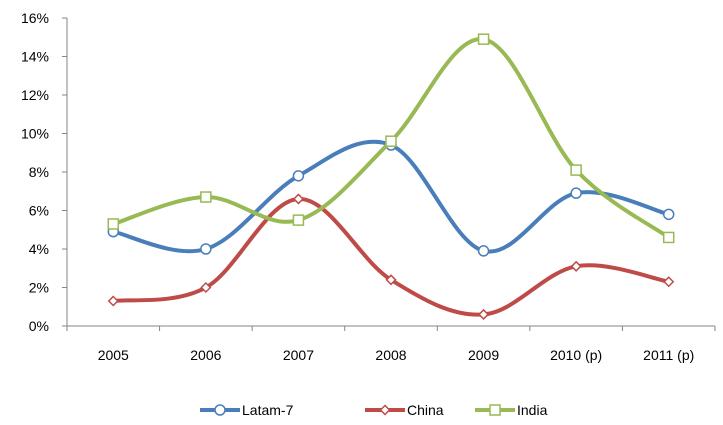 This screenshot has width=723, height=425. I want to click on x-tick-label: 2011 (p), so click(668, 355).